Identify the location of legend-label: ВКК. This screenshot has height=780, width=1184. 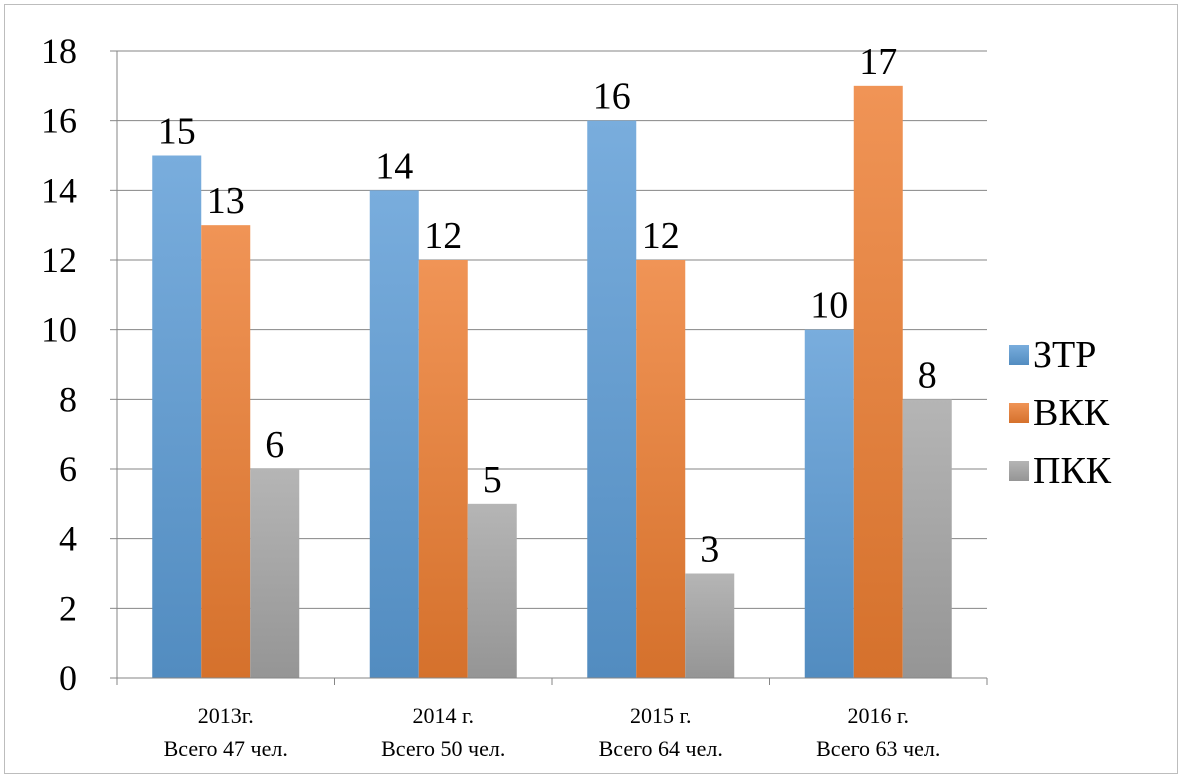
(1071, 413).